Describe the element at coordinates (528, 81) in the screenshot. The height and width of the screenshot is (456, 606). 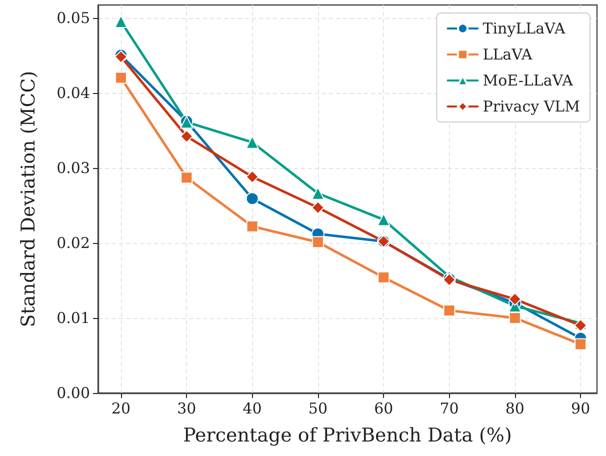
I see `legend-label: MoE-LLaVA` at that location.